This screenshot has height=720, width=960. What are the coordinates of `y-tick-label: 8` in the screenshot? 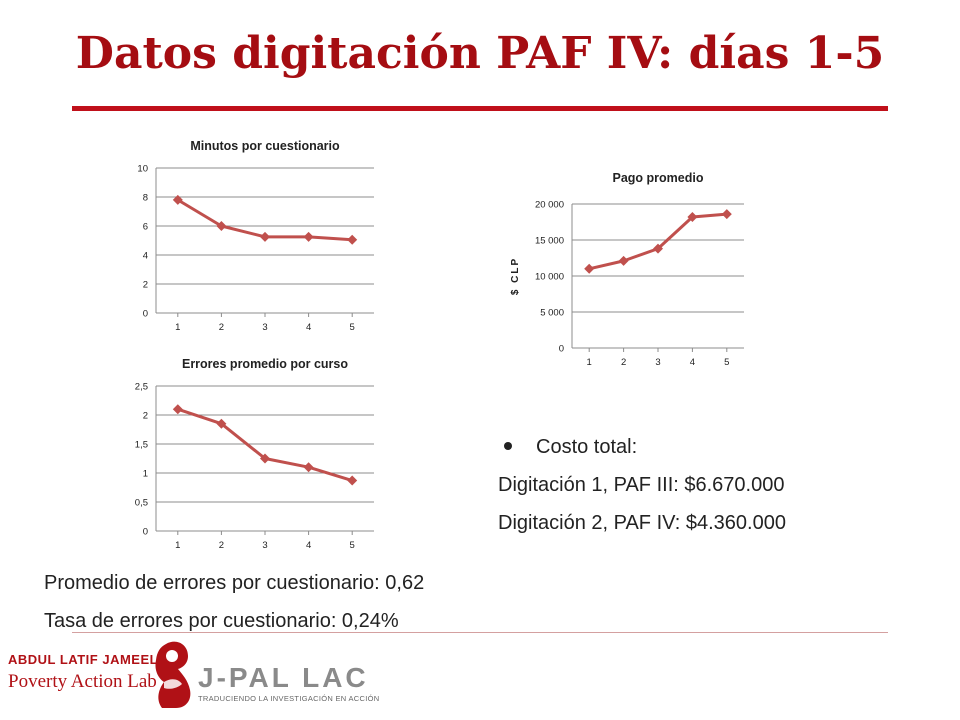 It's located at (145, 198).